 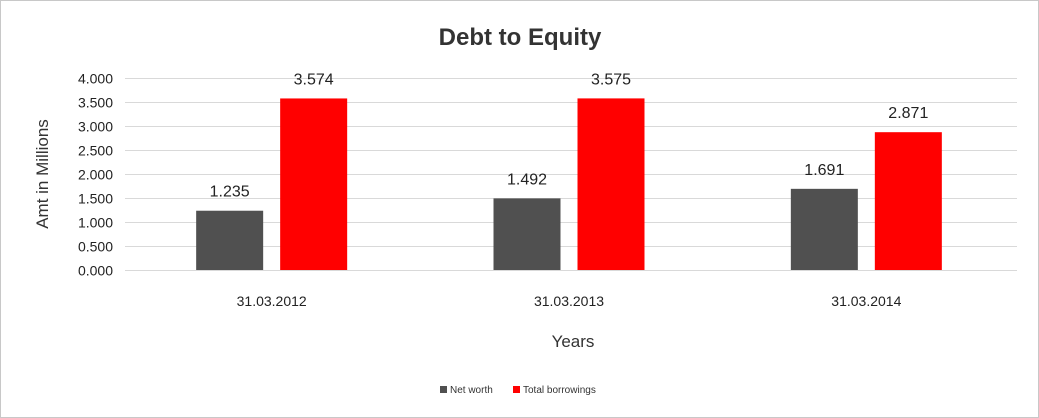 I want to click on data-label: 1.235, so click(x=230, y=192).